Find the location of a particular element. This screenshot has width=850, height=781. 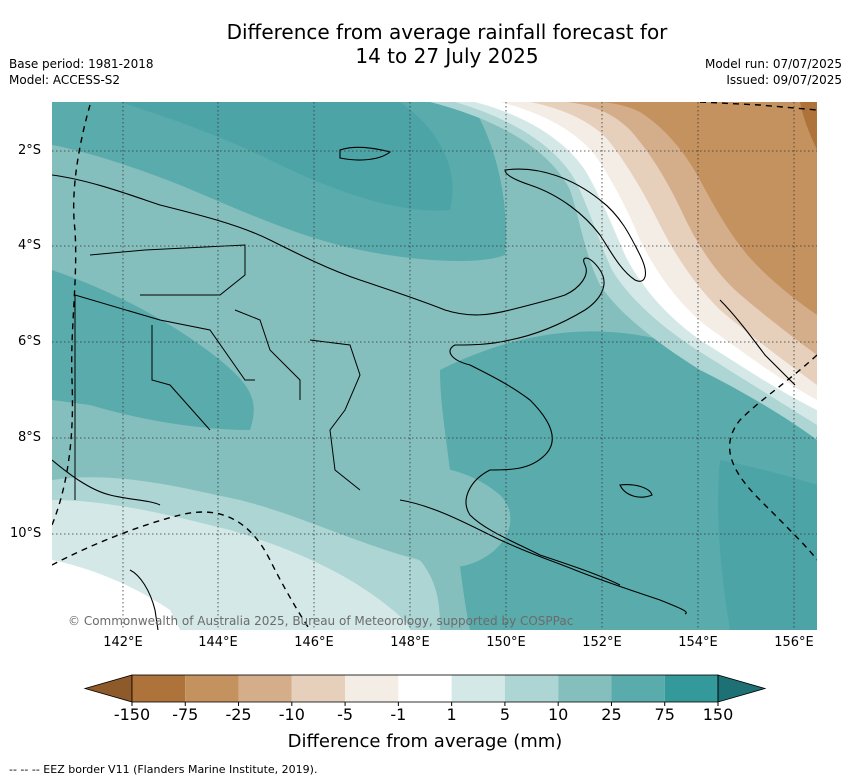

band-75-150-north is located at coordinates (286, 156).